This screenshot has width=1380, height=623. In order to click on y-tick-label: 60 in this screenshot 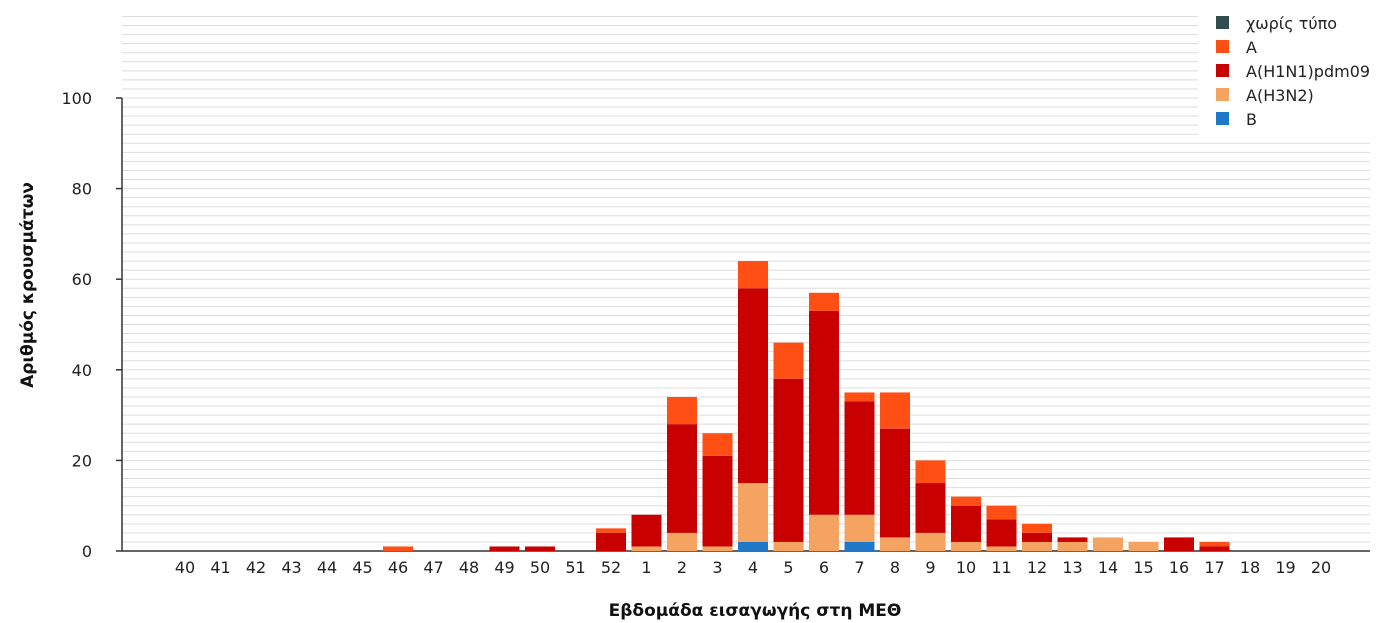, I will do `click(82, 279)`.